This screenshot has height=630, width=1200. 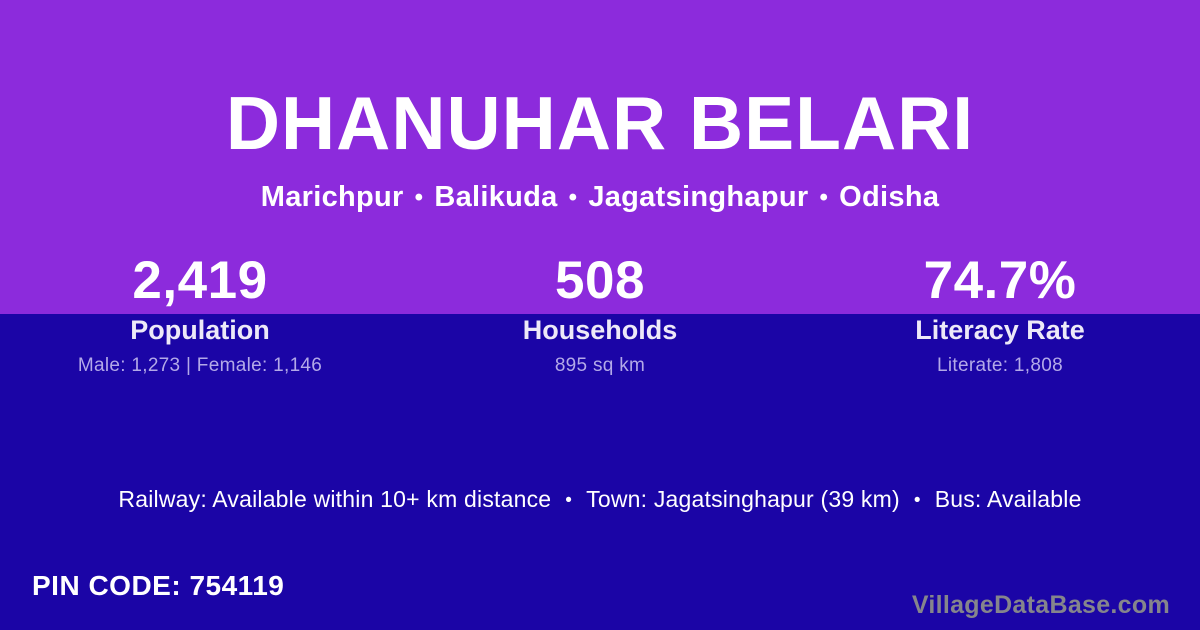 What do you see at coordinates (889, 197) in the screenshot?
I see `breadcrumb-item-state: Odisha` at bounding box center [889, 197].